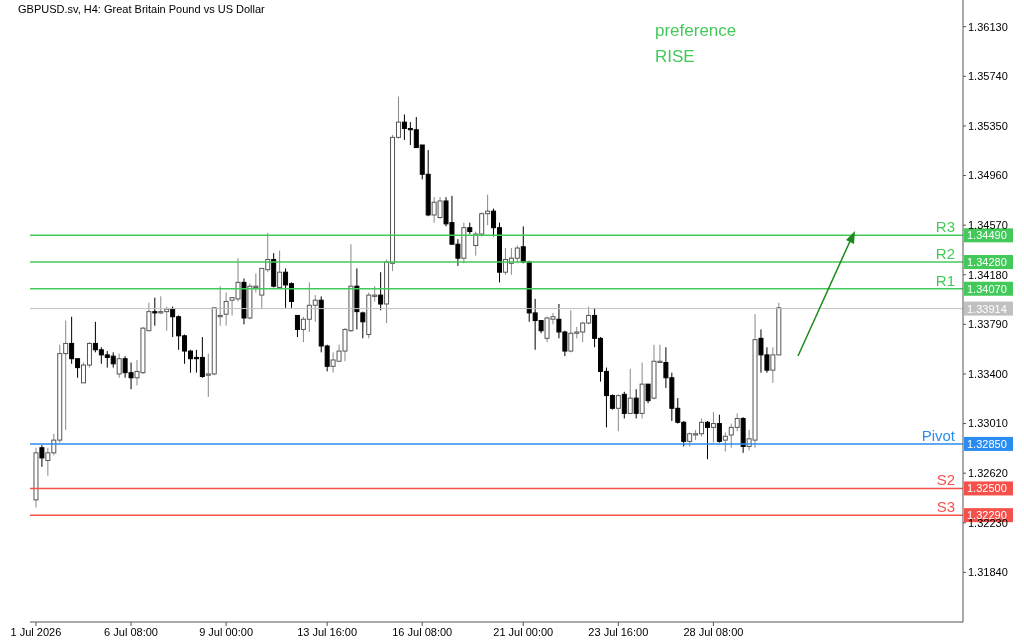 The width and height of the screenshot is (1024, 644). I want to click on x-tick-label: 16 Jul 08:00, so click(422, 631).